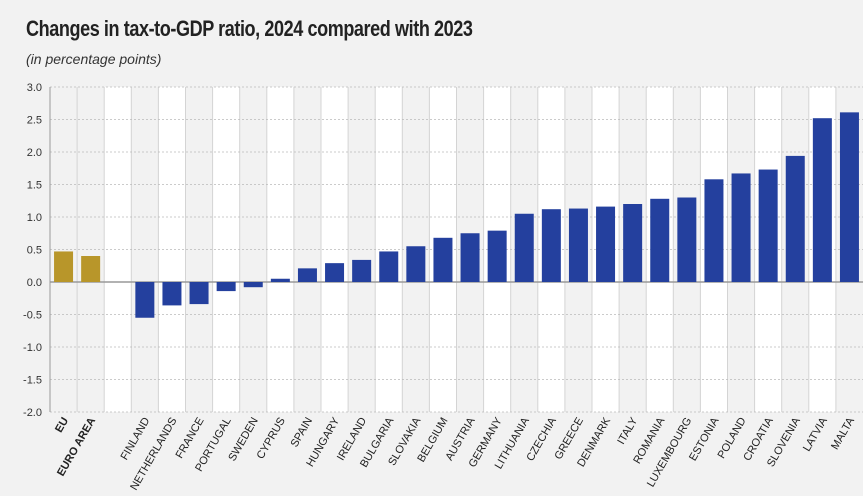 This screenshot has width=863, height=496. What do you see at coordinates (795, 218) in the screenshot?
I see `bar-slovenia` at bounding box center [795, 218].